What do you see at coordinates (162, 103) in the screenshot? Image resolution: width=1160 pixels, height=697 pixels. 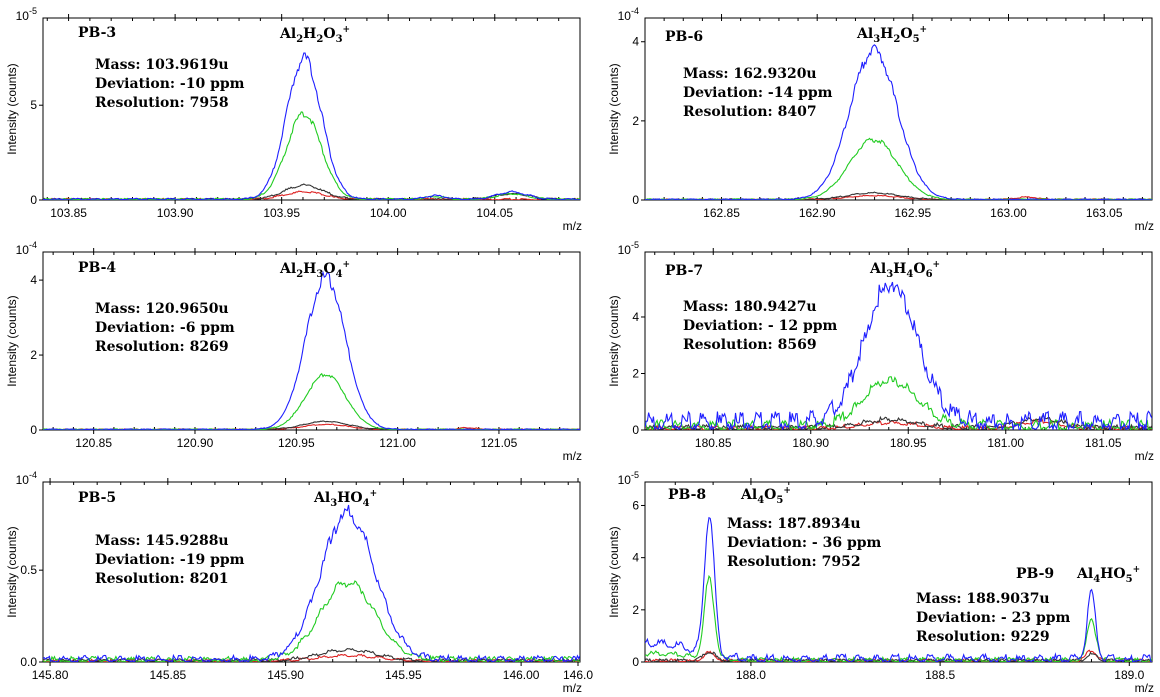 I see `peak-annotation: Resolution: 7958` at bounding box center [162, 103].